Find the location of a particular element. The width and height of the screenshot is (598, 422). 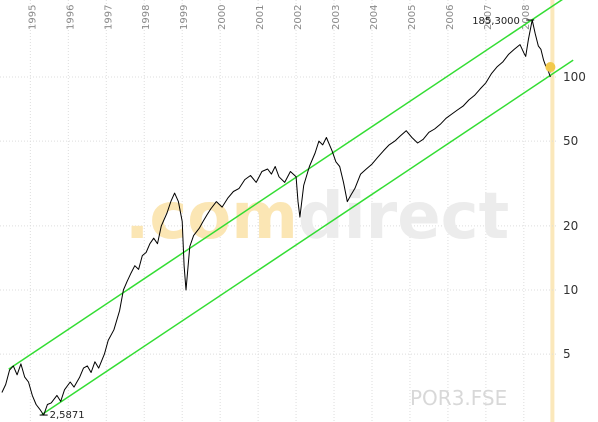

y-label-20: 20 is located at coordinates (570, 226).